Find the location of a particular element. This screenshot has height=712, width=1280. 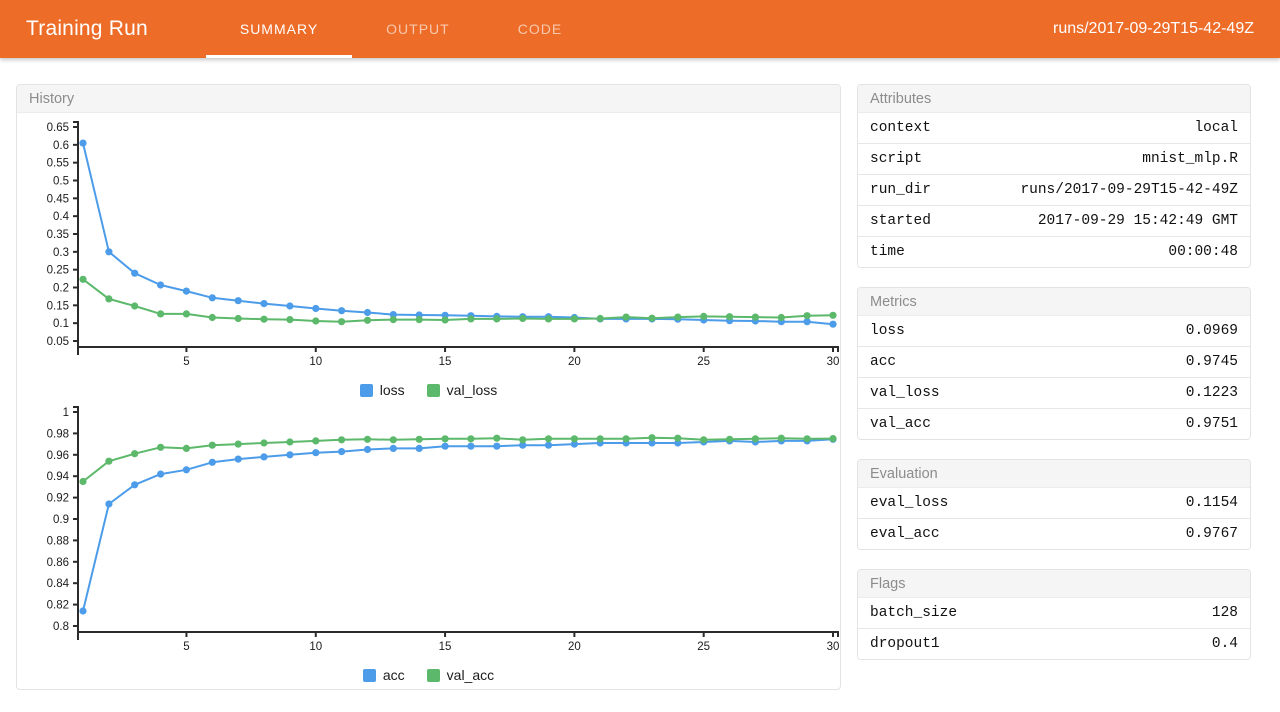

svg-text: 0.98 is located at coordinates (58, 434).